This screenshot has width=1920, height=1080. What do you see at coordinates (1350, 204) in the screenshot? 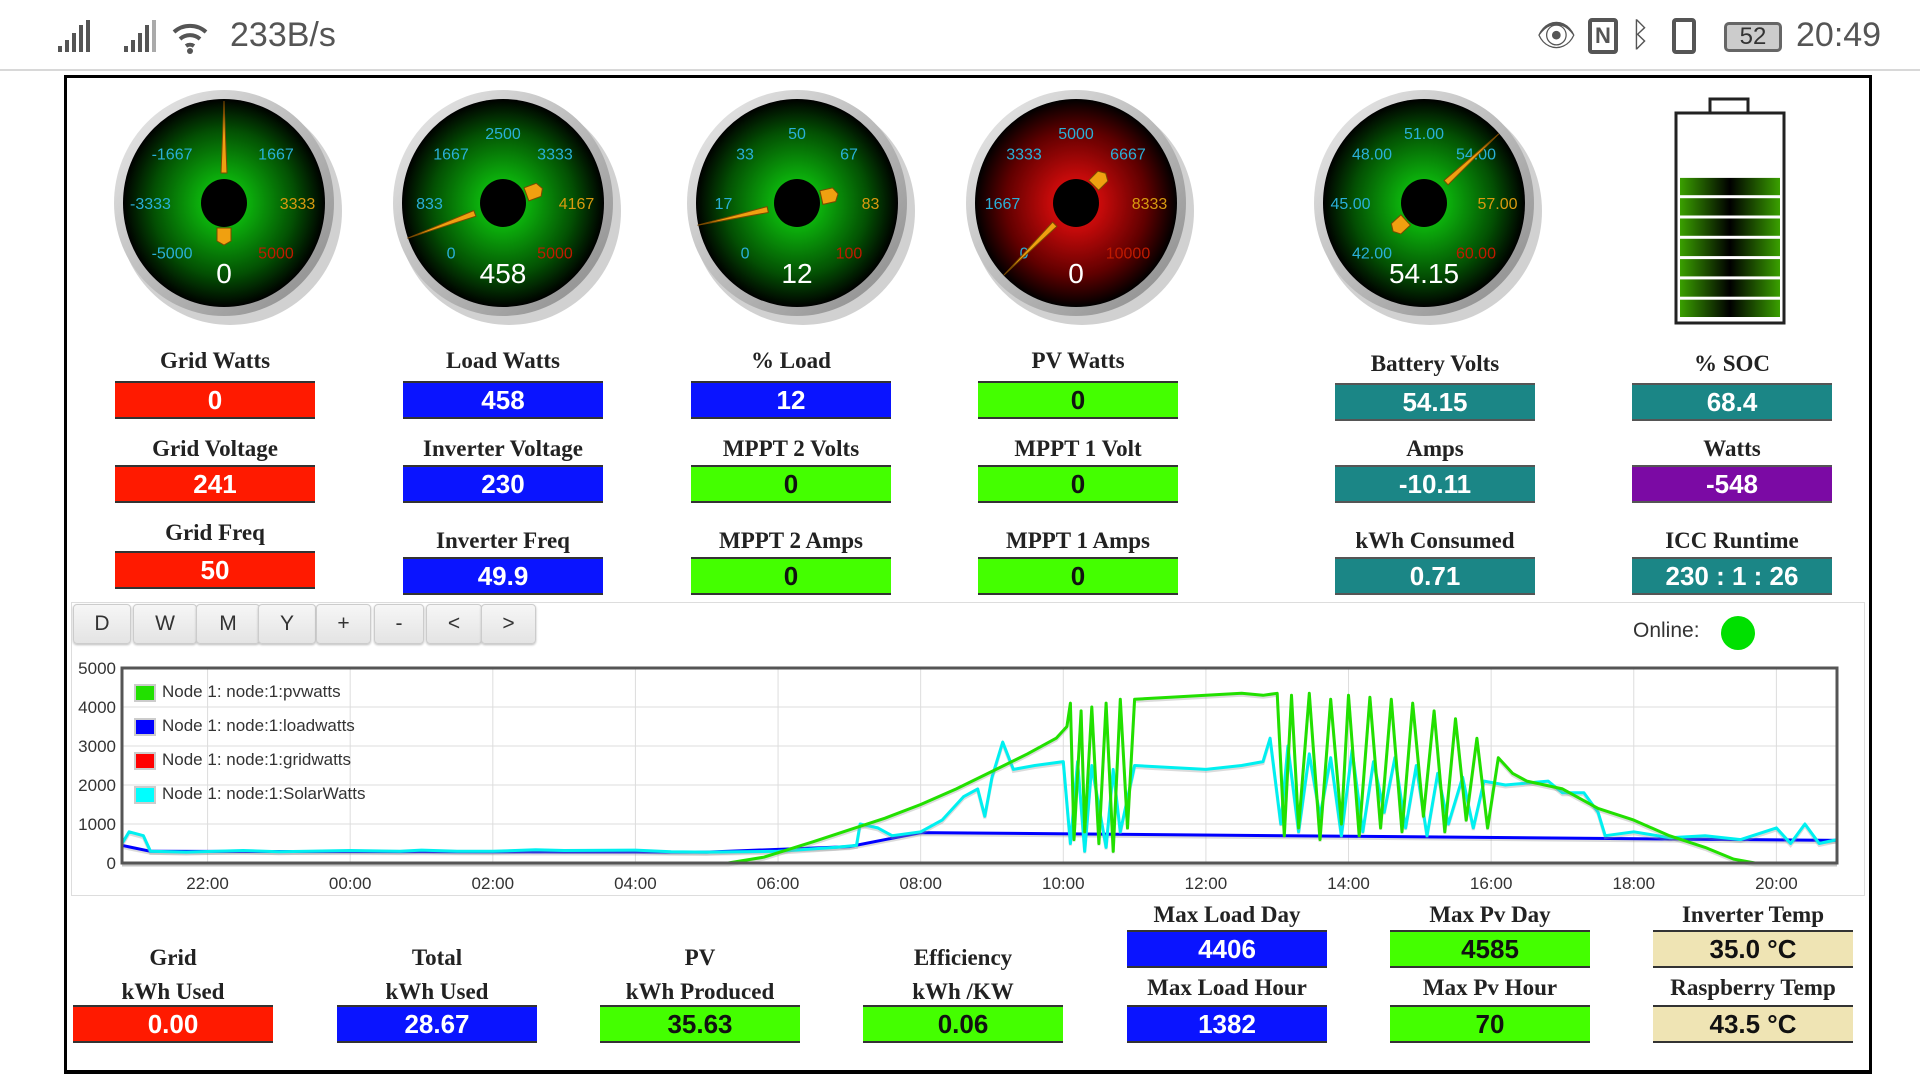
I see `gauge-tick-label: 45.00` at bounding box center [1350, 204].